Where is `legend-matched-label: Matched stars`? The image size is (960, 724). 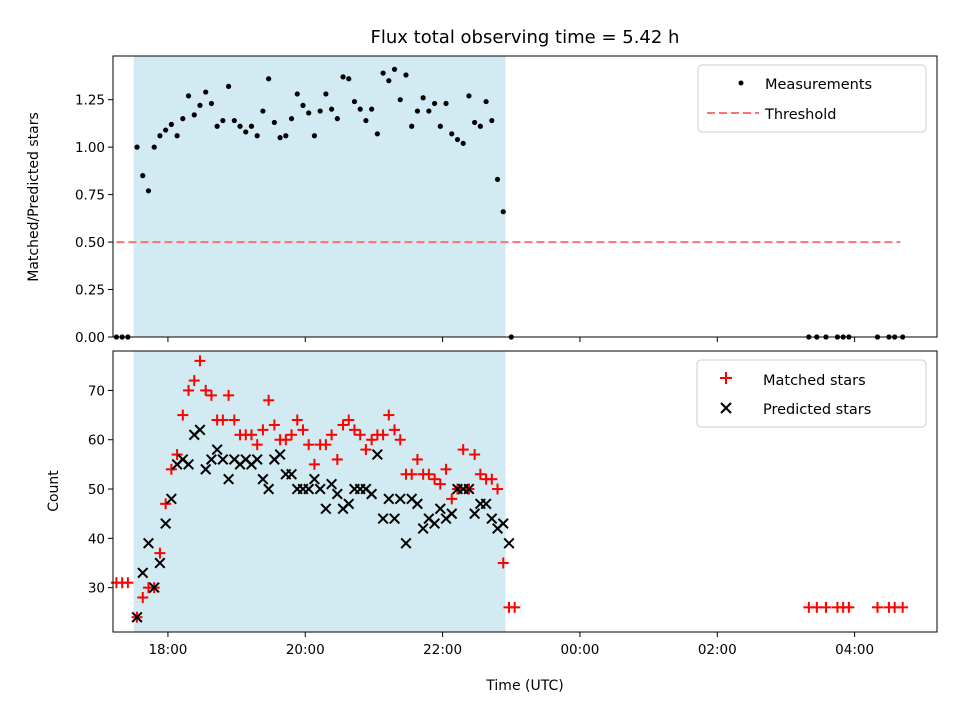 legend-matched-label: Matched stars is located at coordinates (814, 381).